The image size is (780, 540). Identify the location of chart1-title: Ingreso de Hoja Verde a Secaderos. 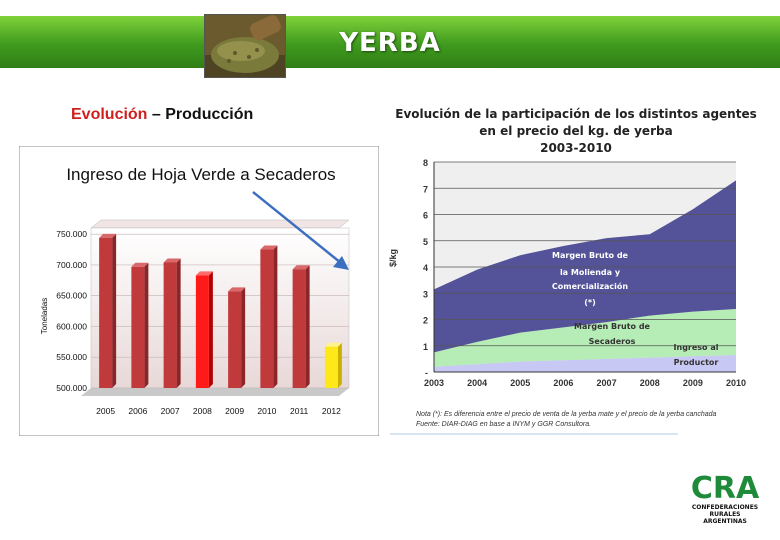
(200, 174).